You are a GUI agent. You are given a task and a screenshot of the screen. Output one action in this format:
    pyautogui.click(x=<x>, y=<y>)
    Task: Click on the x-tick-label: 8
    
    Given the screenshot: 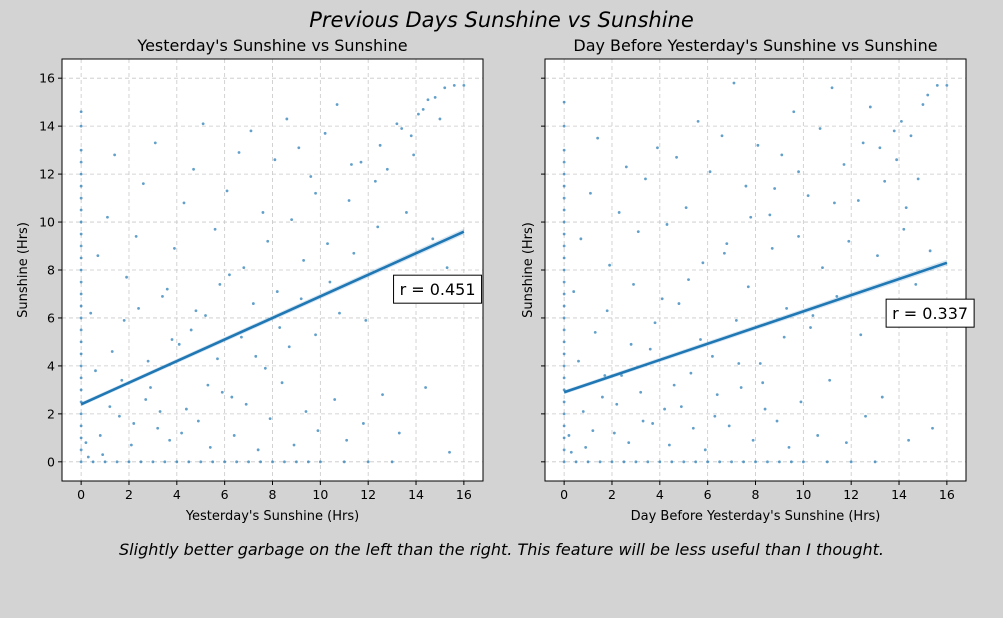 What is the action you would take?
    pyautogui.click(x=756, y=494)
    